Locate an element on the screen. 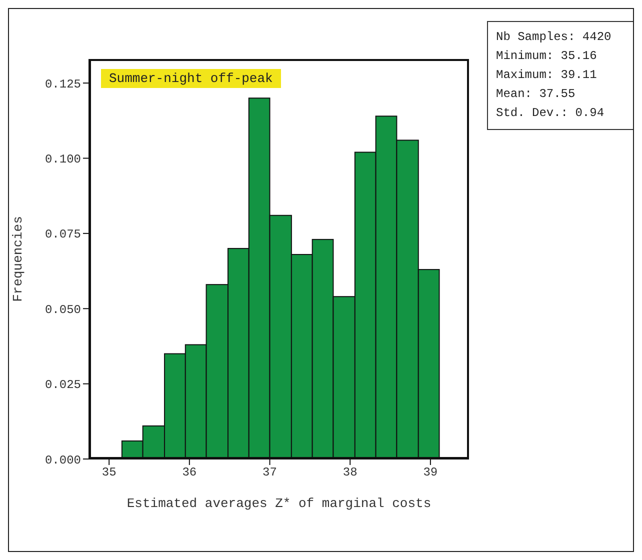 This screenshot has width=642, height=560. y-tick-label: 0.025 is located at coordinates (62, 385).